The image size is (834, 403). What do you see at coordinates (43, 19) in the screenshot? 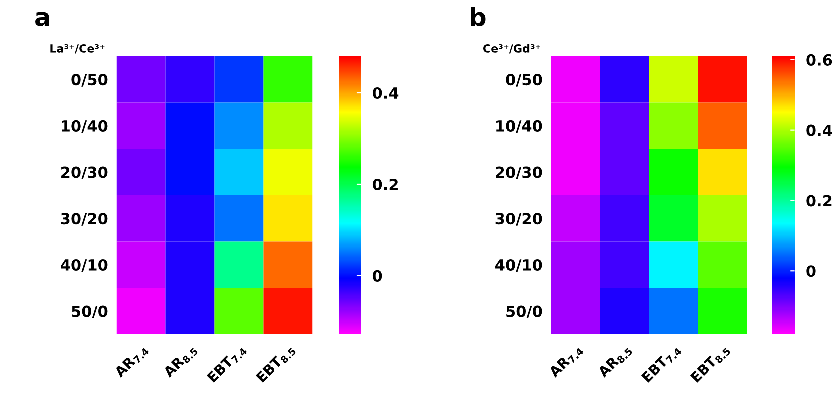
I see `chart-title: a` at bounding box center [43, 19].